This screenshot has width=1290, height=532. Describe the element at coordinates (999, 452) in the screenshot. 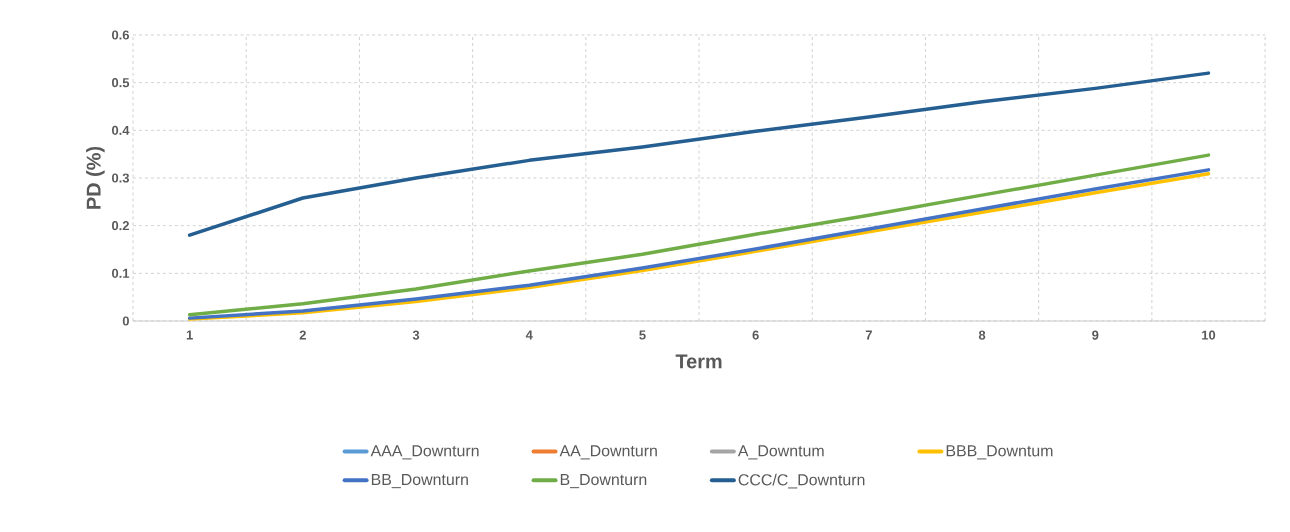

I see `legend-label: BBB_Downtum` at that location.